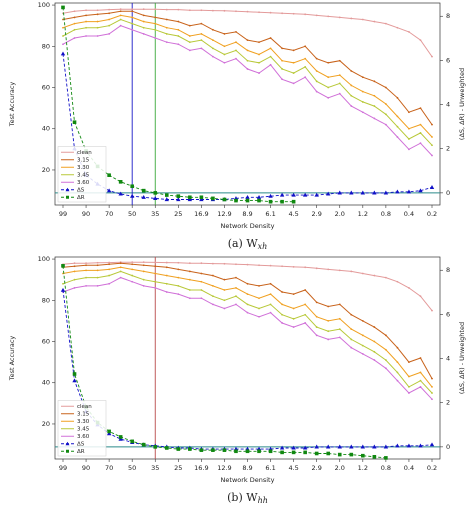 Image resolution: width=474 pixels, height=508 pixels. Describe the element at coordinates (155, 468) in the screenshot. I see `x-tick-label: 35` at that location.